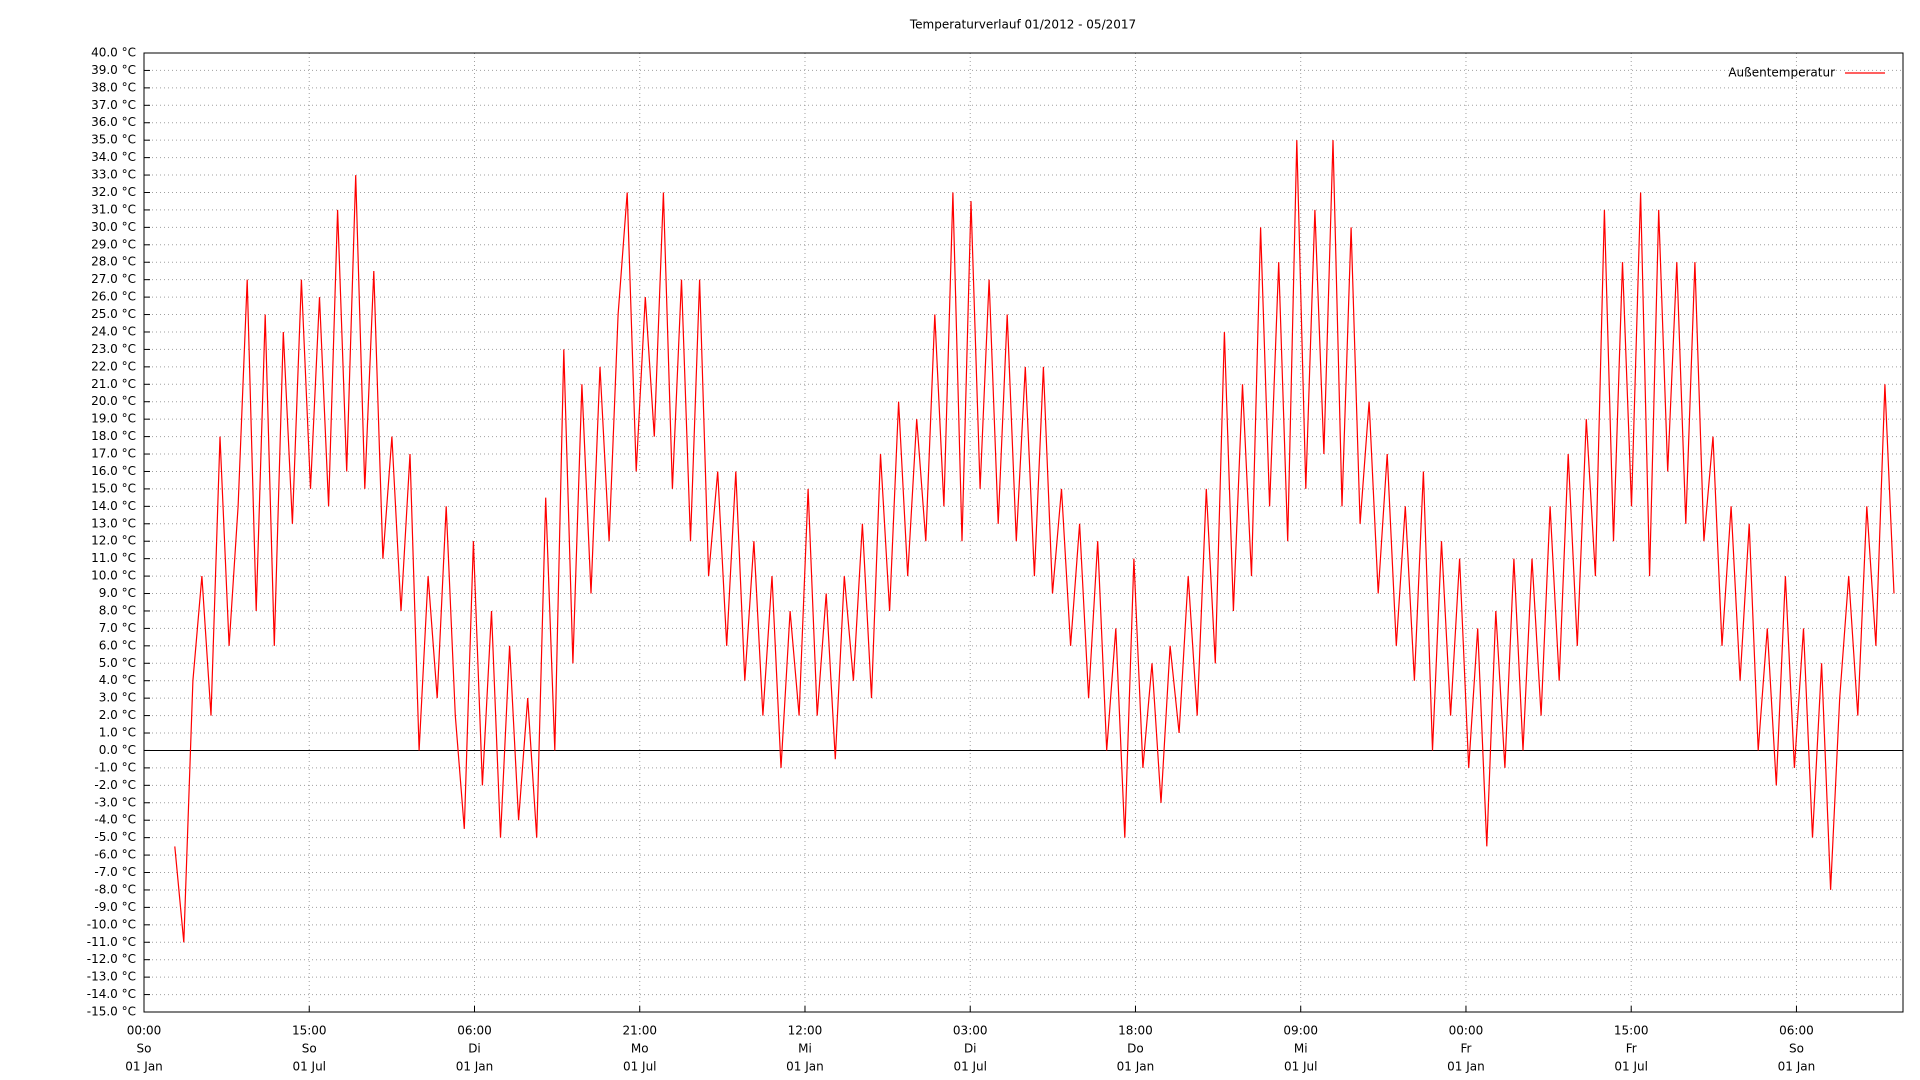  What do you see at coordinates (111, 1012) in the screenshot?
I see `y-tick-label: -15.0 °C` at bounding box center [111, 1012].